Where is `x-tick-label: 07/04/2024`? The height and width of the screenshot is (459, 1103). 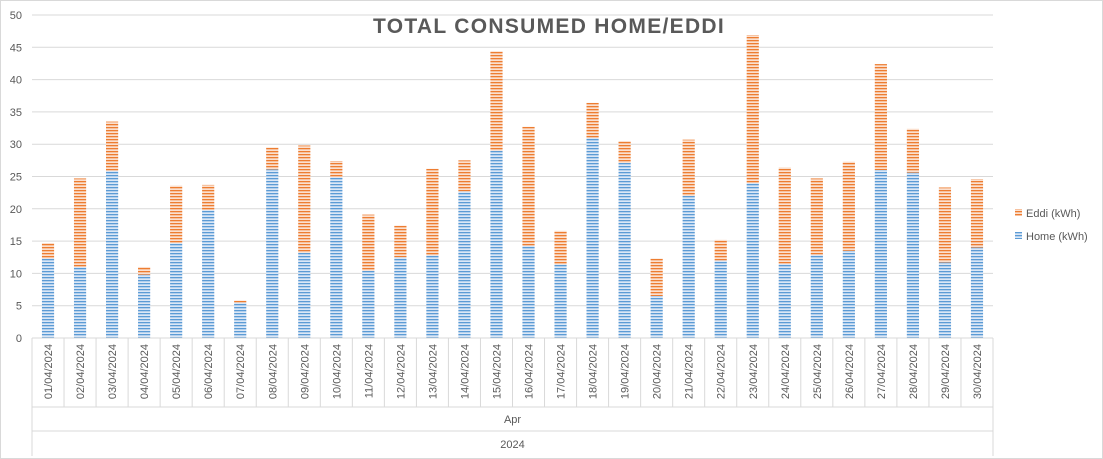 x-tick-label: 07/04/2024 is located at coordinates (241, 371).